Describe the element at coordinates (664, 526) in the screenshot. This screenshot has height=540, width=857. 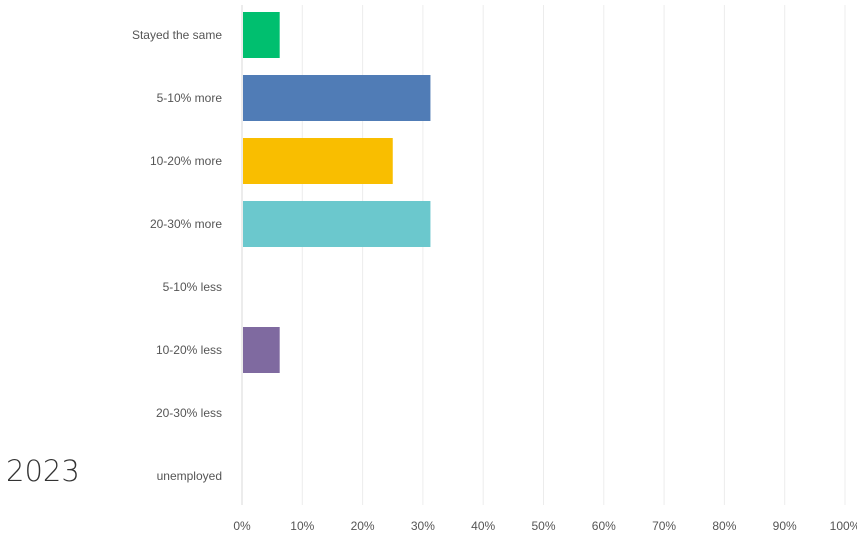
I see `x-tick-label: 70%` at that location.